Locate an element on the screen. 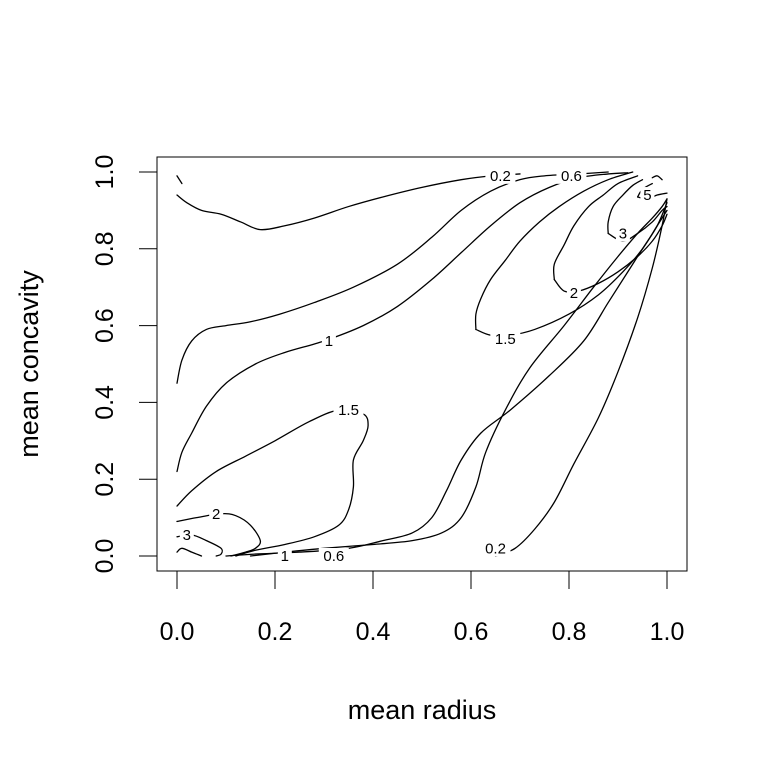  y-tick-label: 0.8 is located at coordinates (105, 248).